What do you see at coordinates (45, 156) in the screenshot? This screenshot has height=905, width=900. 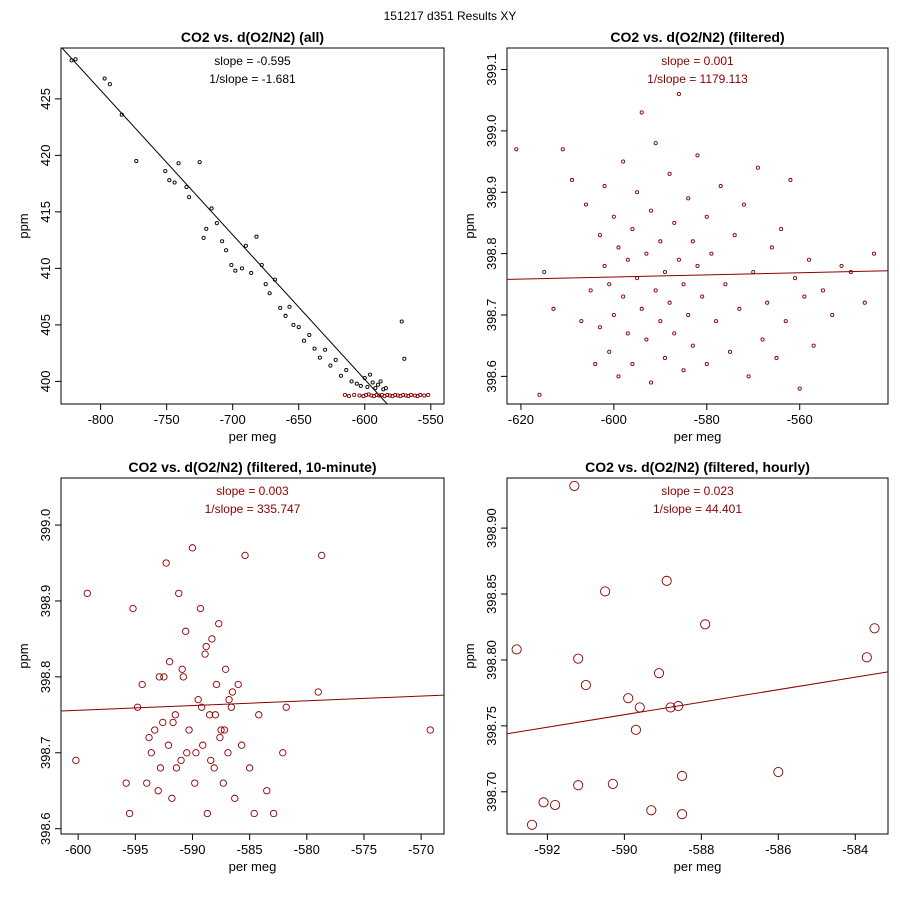 I see `y-tick-label: 420` at bounding box center [45, 156].